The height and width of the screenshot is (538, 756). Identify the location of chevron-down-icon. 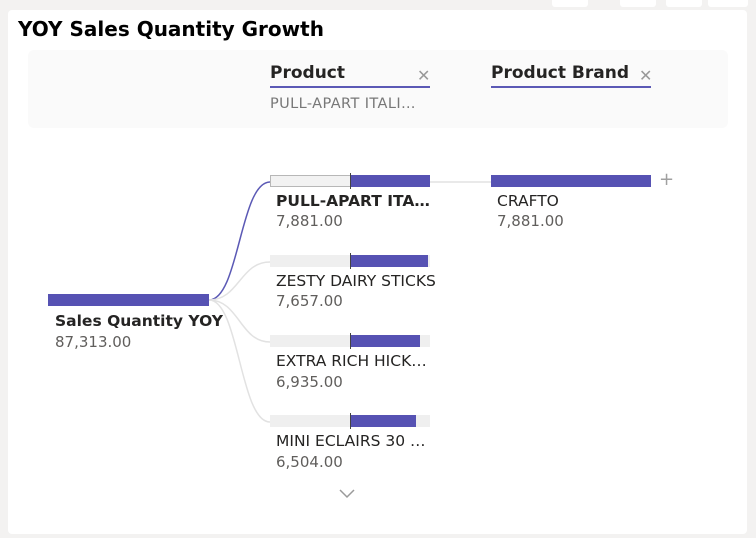
(347, 496).